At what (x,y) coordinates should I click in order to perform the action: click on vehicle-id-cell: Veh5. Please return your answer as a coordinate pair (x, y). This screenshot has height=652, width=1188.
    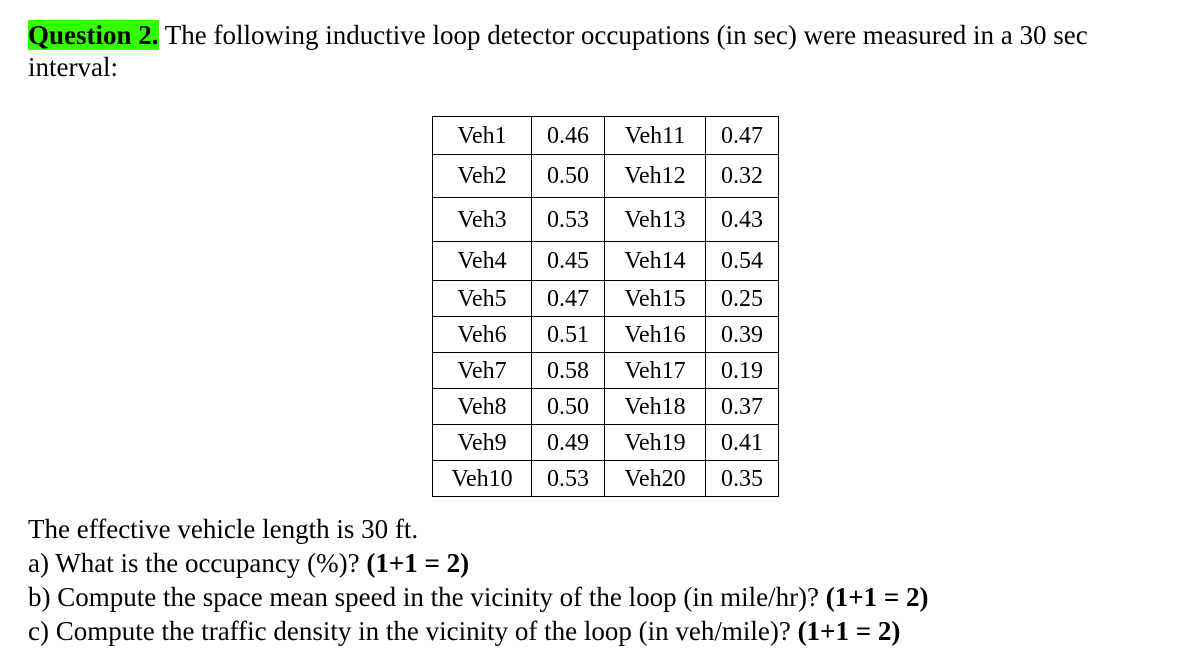
    Looking at the image, I should click on (482, 298).